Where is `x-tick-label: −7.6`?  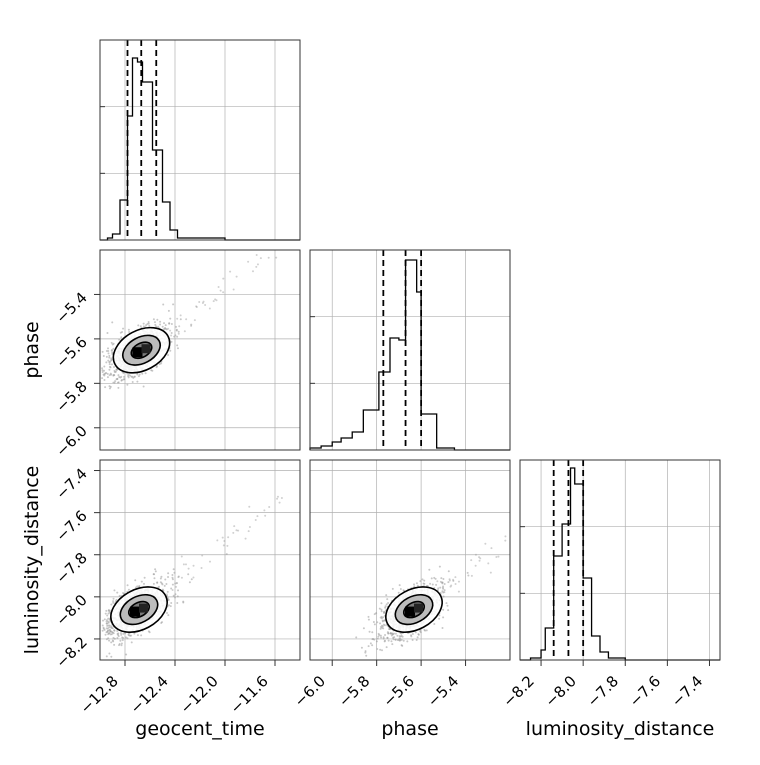 x-tick-label: −7.6 is located at coordinates (645, 691).